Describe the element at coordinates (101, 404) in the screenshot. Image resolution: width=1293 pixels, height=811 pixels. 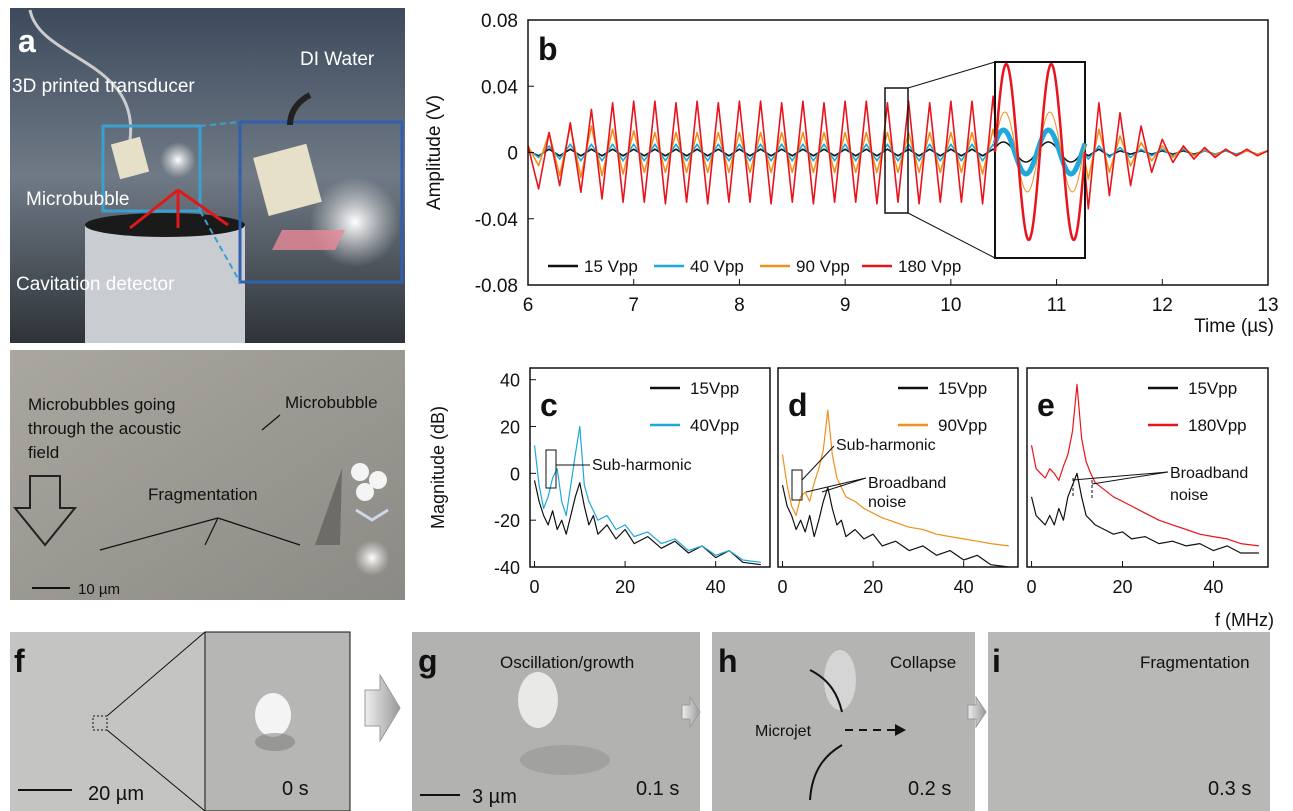
I see `flow-label: Microbubbles going` at that location.